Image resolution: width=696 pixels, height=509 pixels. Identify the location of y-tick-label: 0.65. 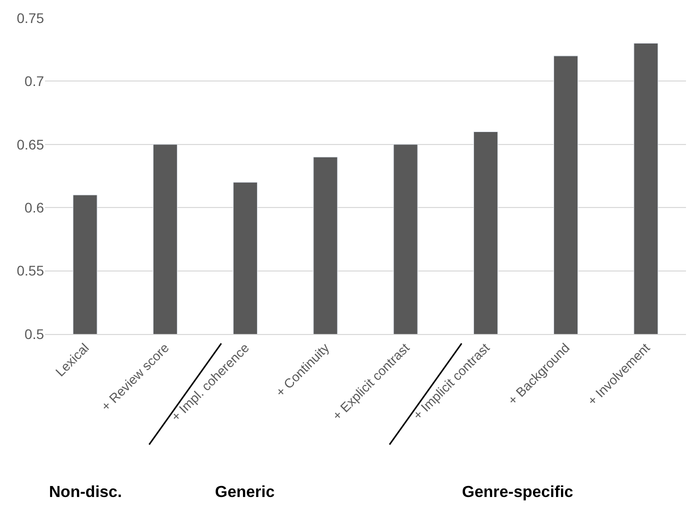
(30, 144).